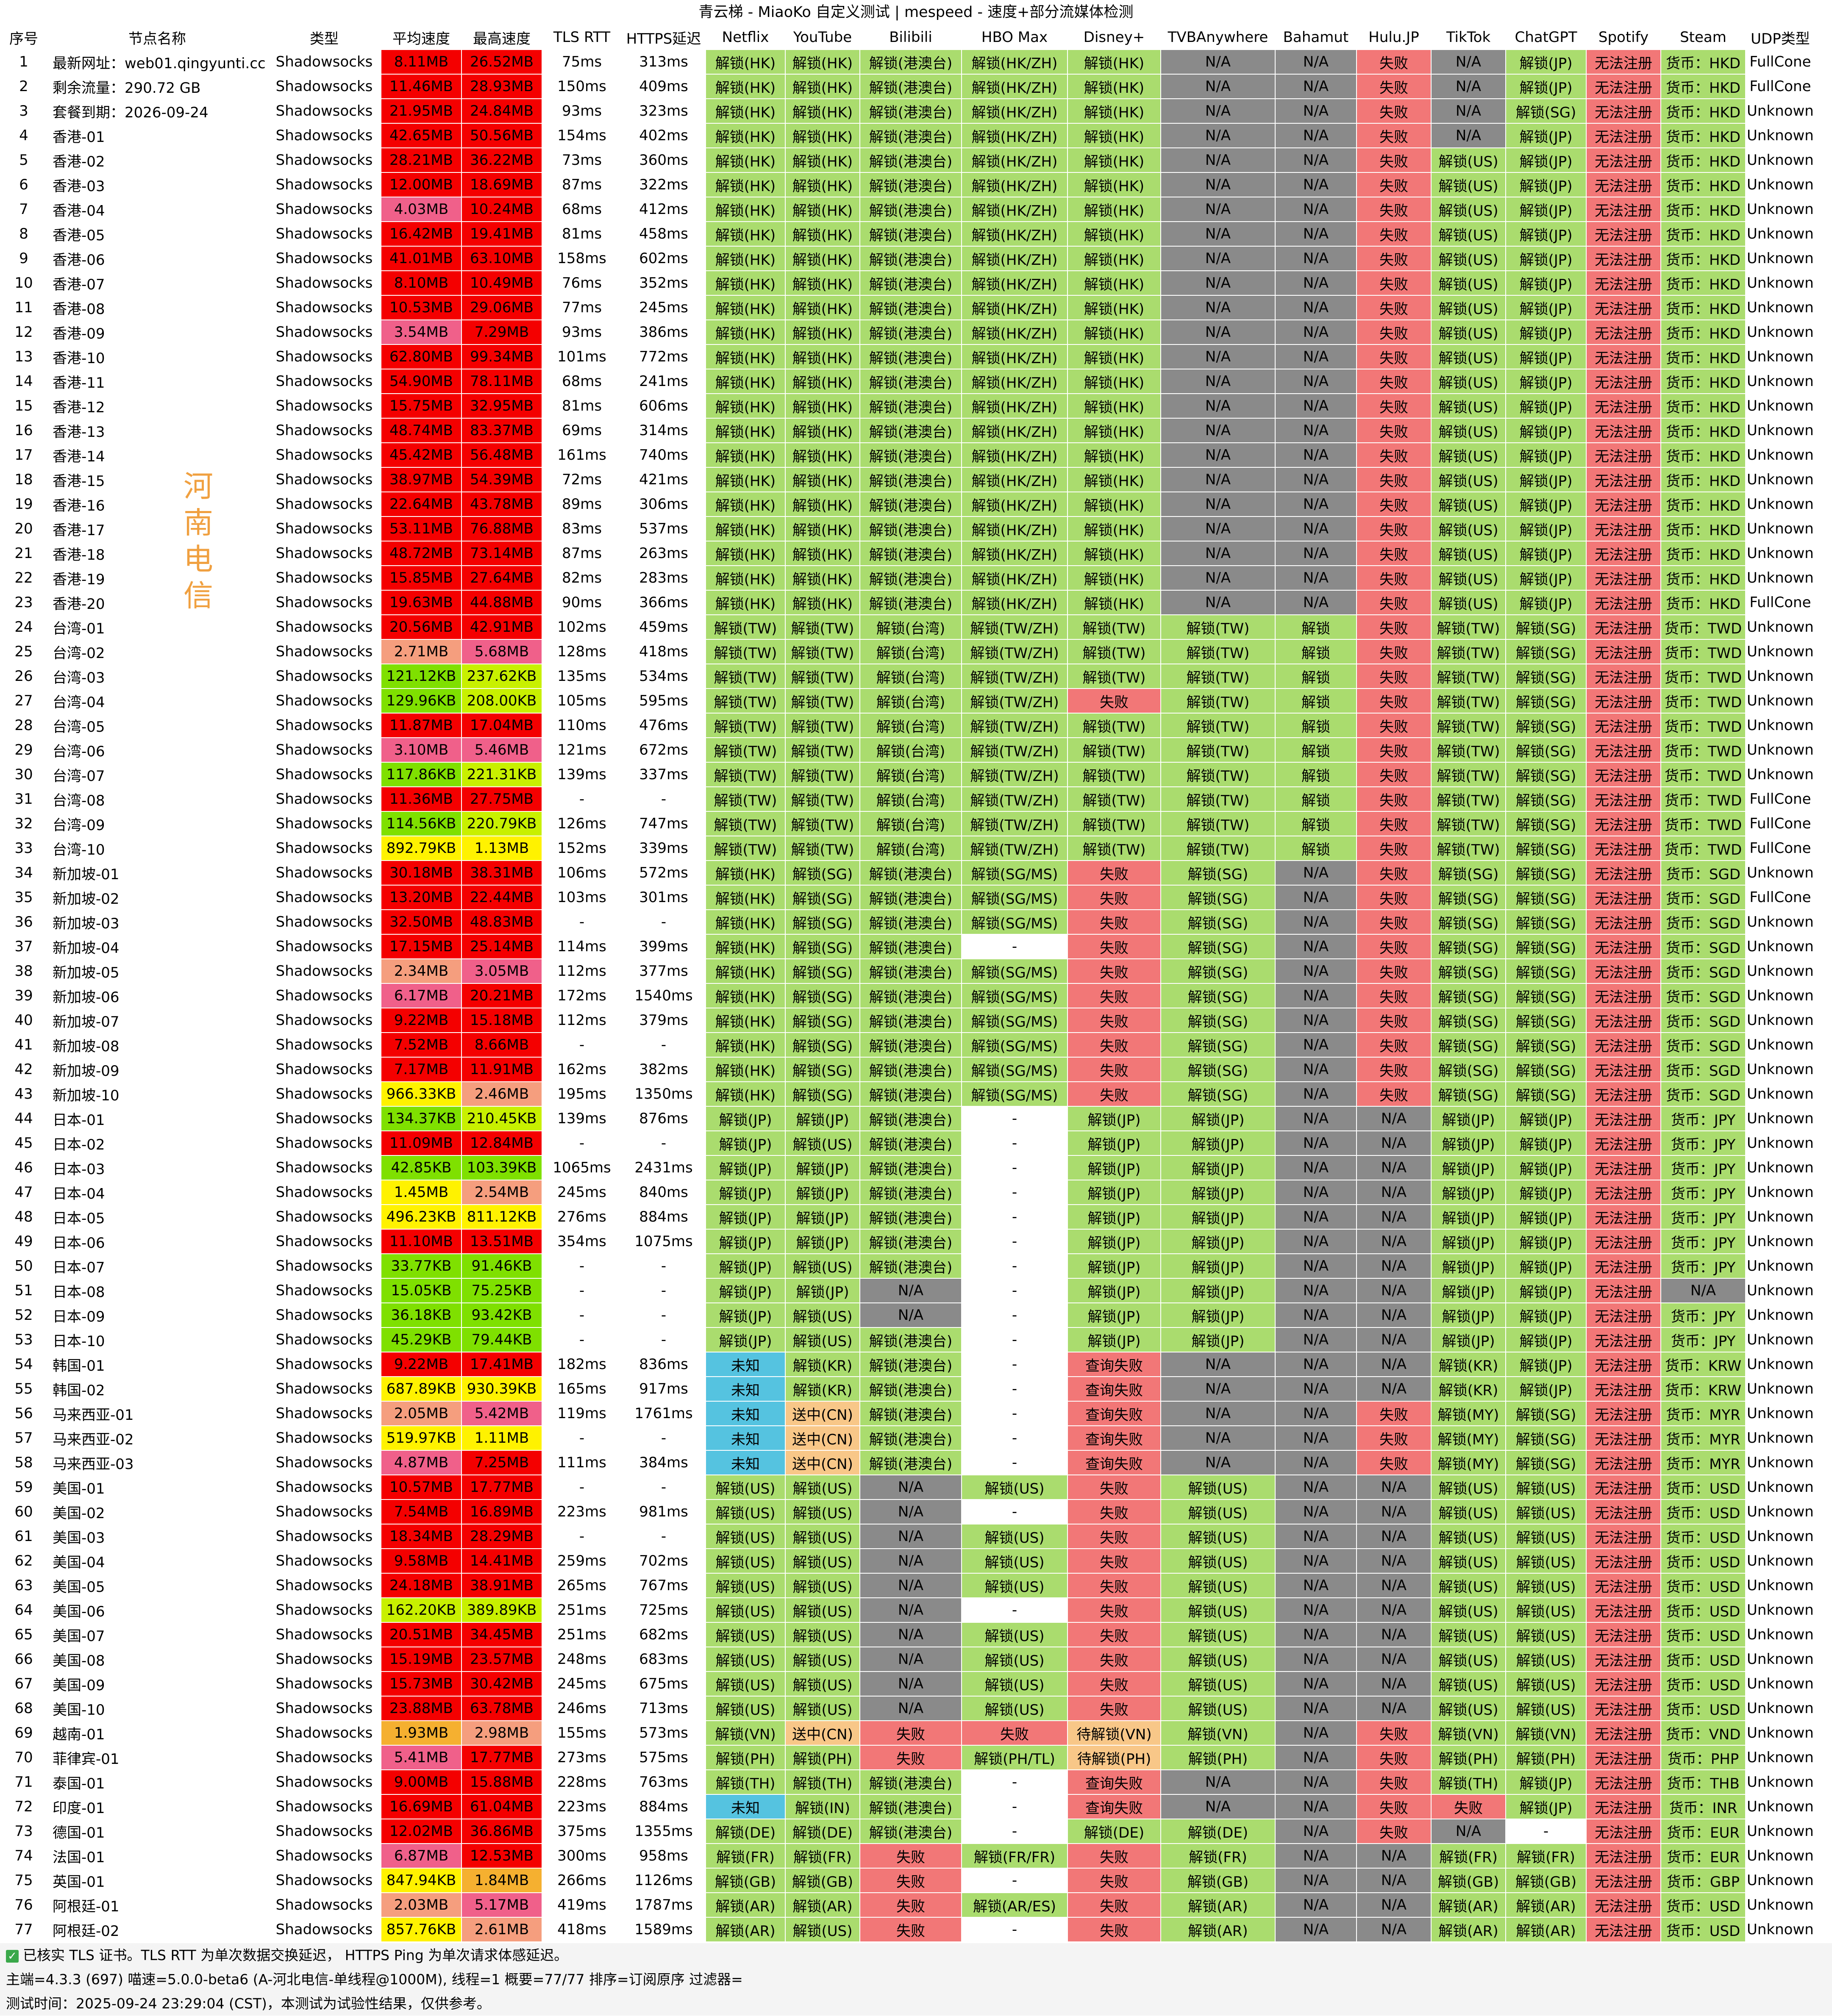 Image resolution: width=1832 pixels, height=2016 pixels. What do you see at coordinates (822, 1880) in the screenshot?
I see `cell-youtube: 解锁(GB)` at bounding box center [822, 1880].